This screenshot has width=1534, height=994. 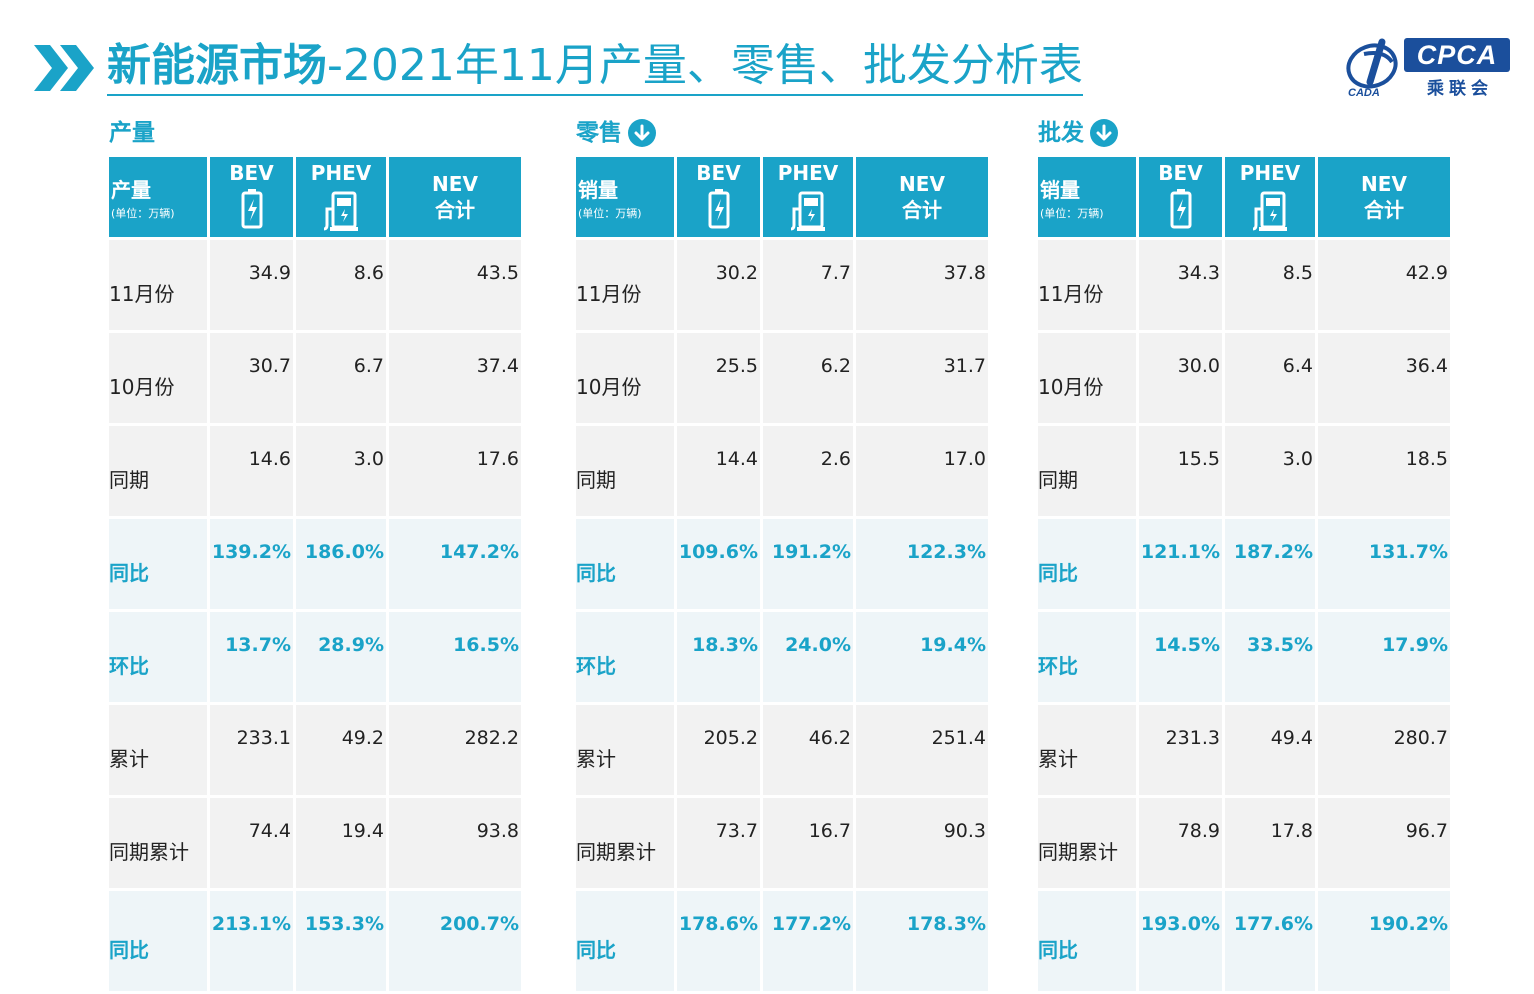 I want to click on header-nev: NEV 合计, so click(x=455, y=197).